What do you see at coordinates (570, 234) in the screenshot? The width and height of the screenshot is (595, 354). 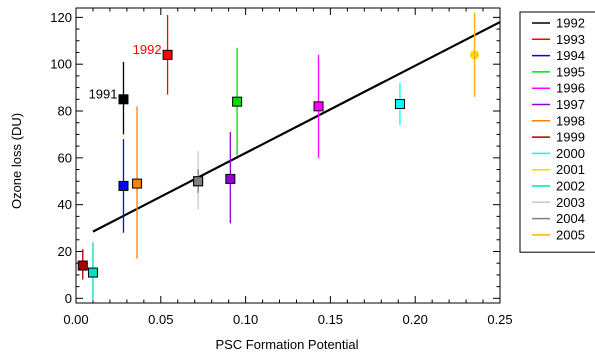 I see `legend-label-2005: 2005` at bounding box center [570, 234].